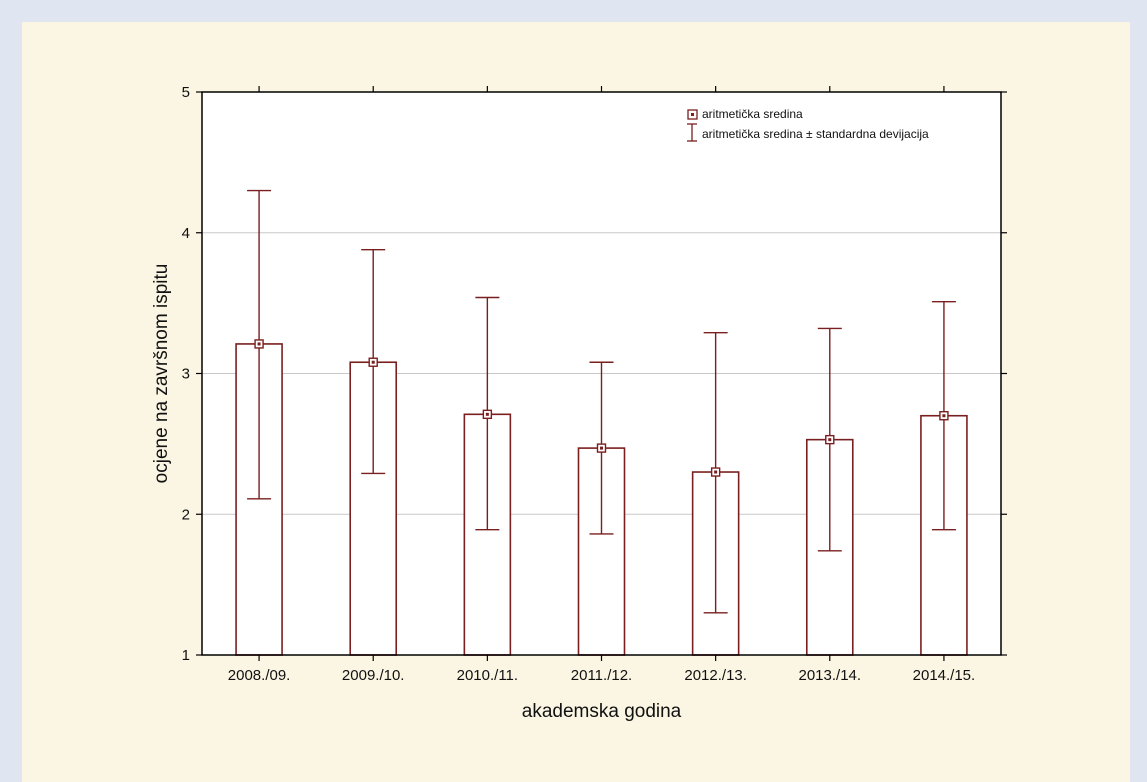 The height and width of the screenshot is (782, 1147). What do you see at coordinates (692, 114) in the screenshot?
I see `legend-mean-dot` at bounding box center [692, 114].